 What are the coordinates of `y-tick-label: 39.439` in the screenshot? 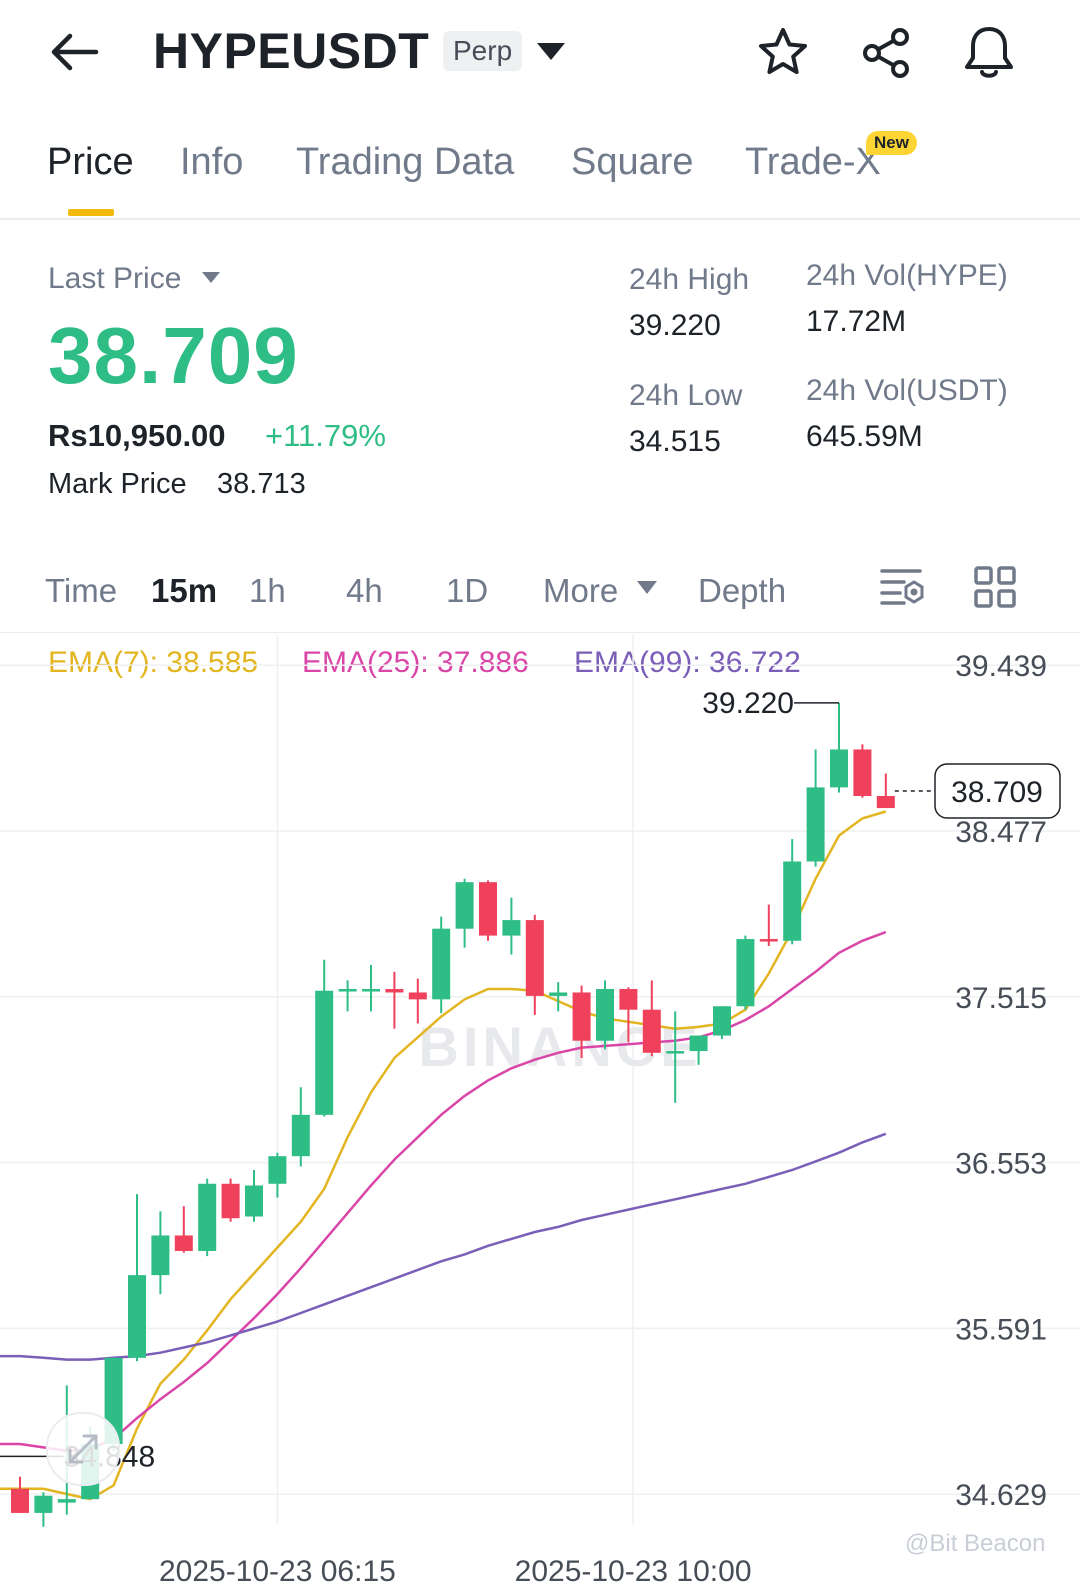 It's located at (1001, 666).